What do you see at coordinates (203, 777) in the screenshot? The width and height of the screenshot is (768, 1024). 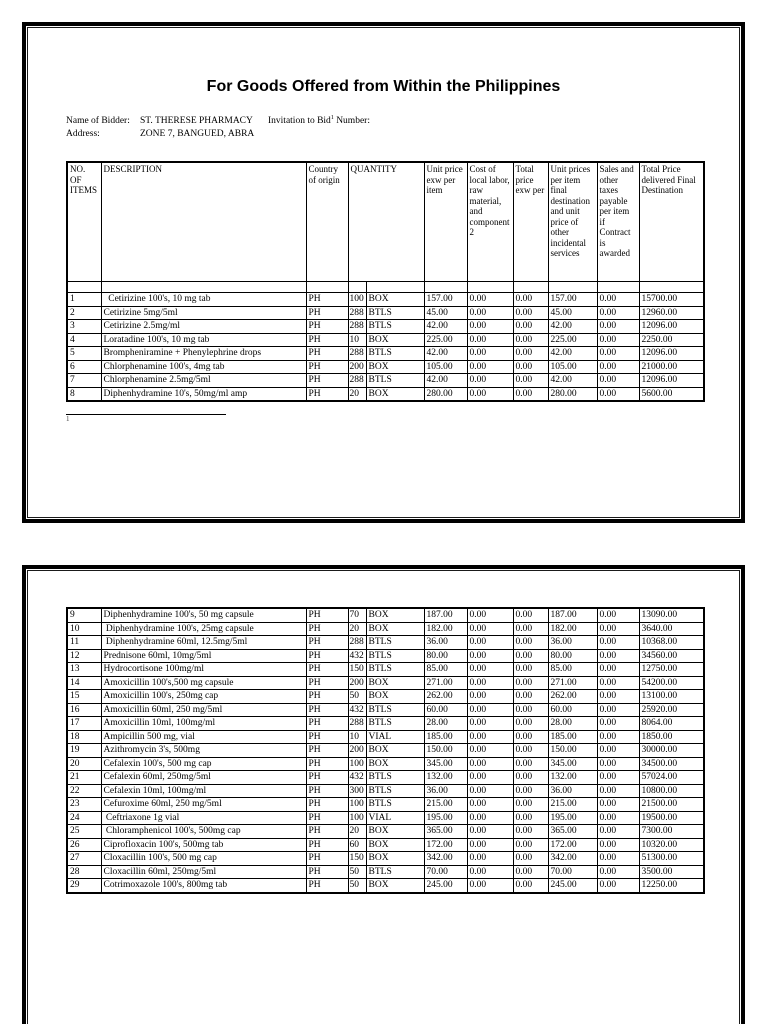 I see `cell-description: Cefalexin 60ml, 250mg/5ml` at bounding box center [203, 777].